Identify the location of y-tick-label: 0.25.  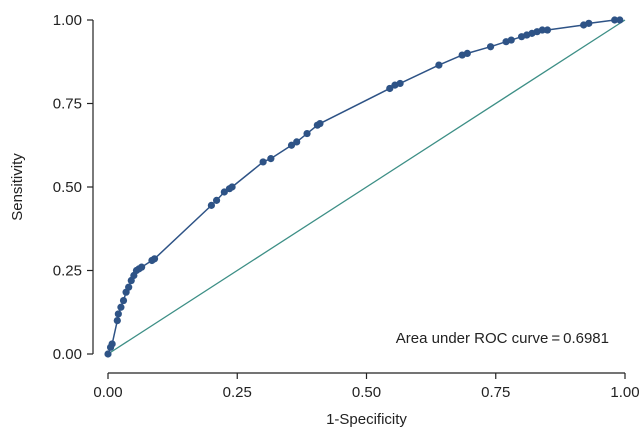
(67, 271).